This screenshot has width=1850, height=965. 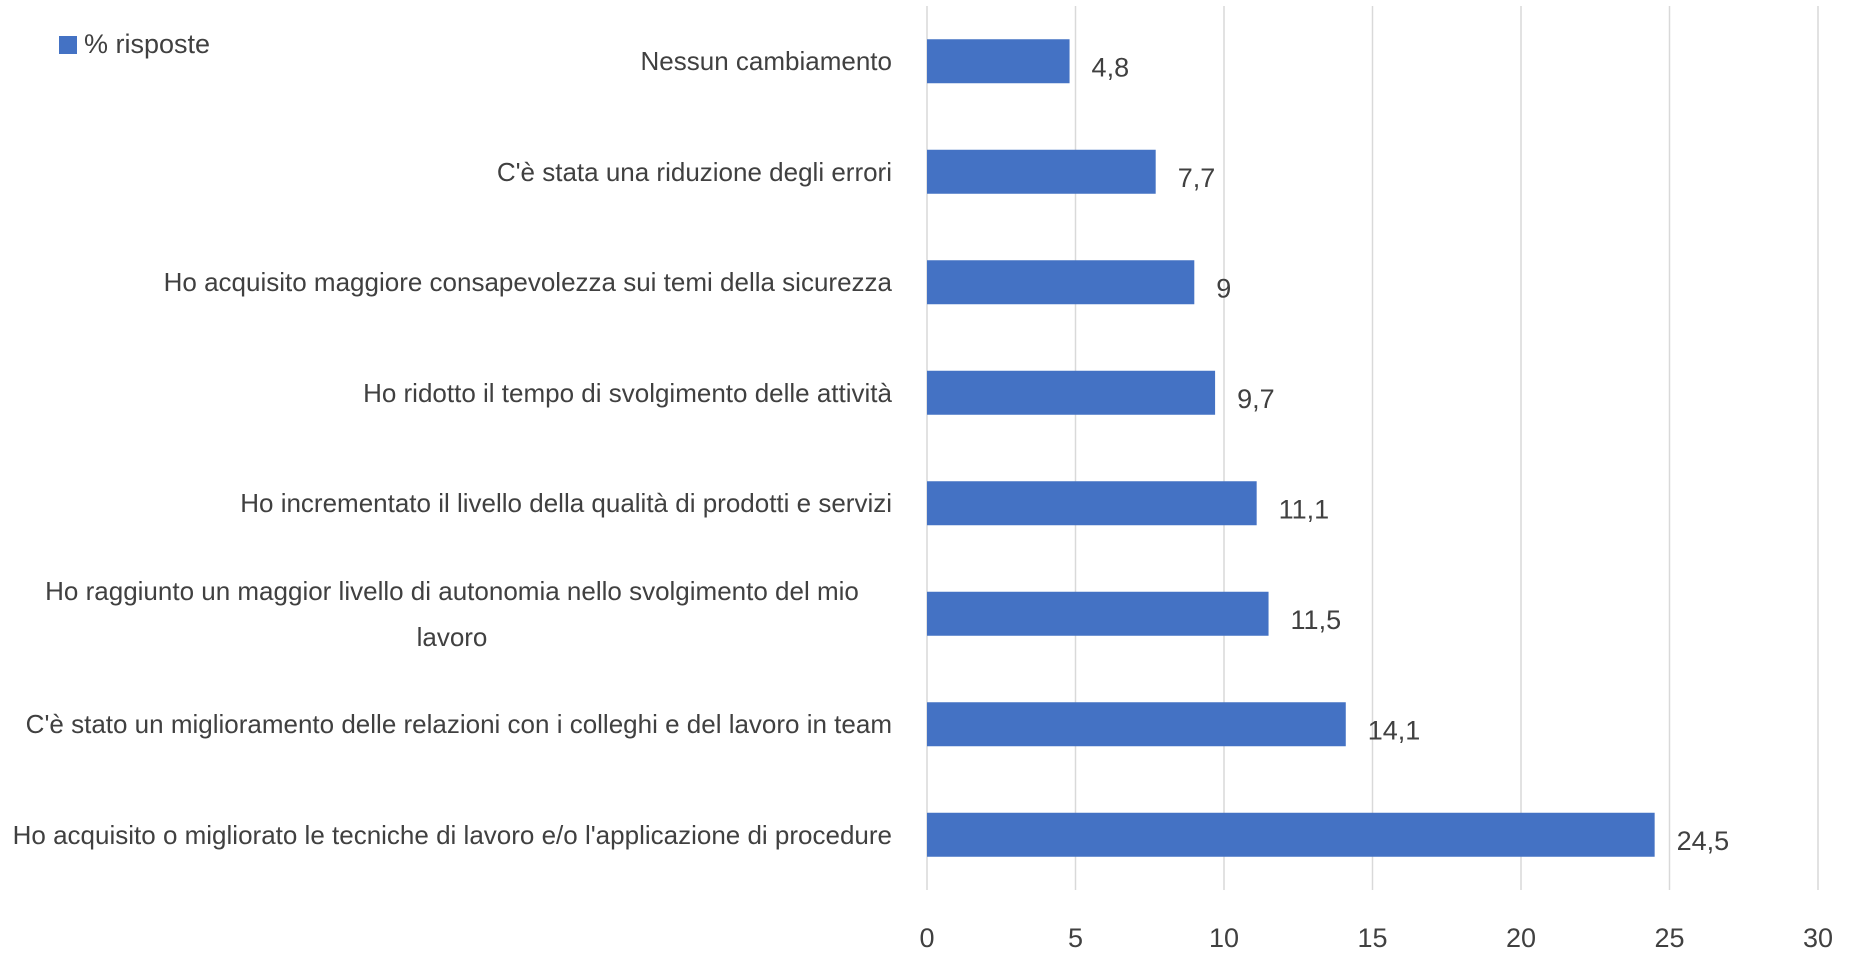 What do you see at coordinates (1111, 67) in the screenshot?
I see `data-label: 4,8` at bounding box center [1111, 67].